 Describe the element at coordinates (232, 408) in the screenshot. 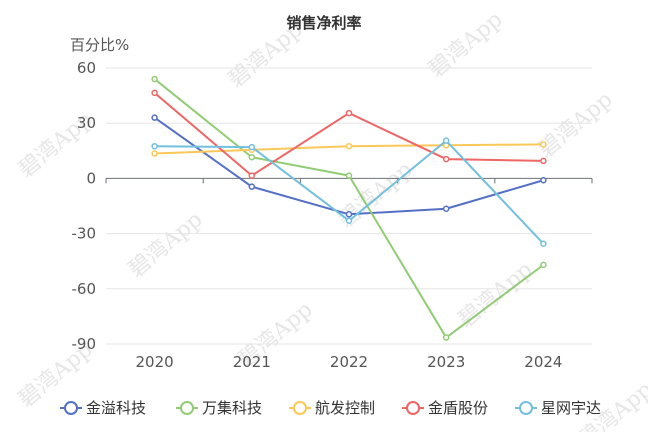

I see `legend-label: 万集科技` at that location.